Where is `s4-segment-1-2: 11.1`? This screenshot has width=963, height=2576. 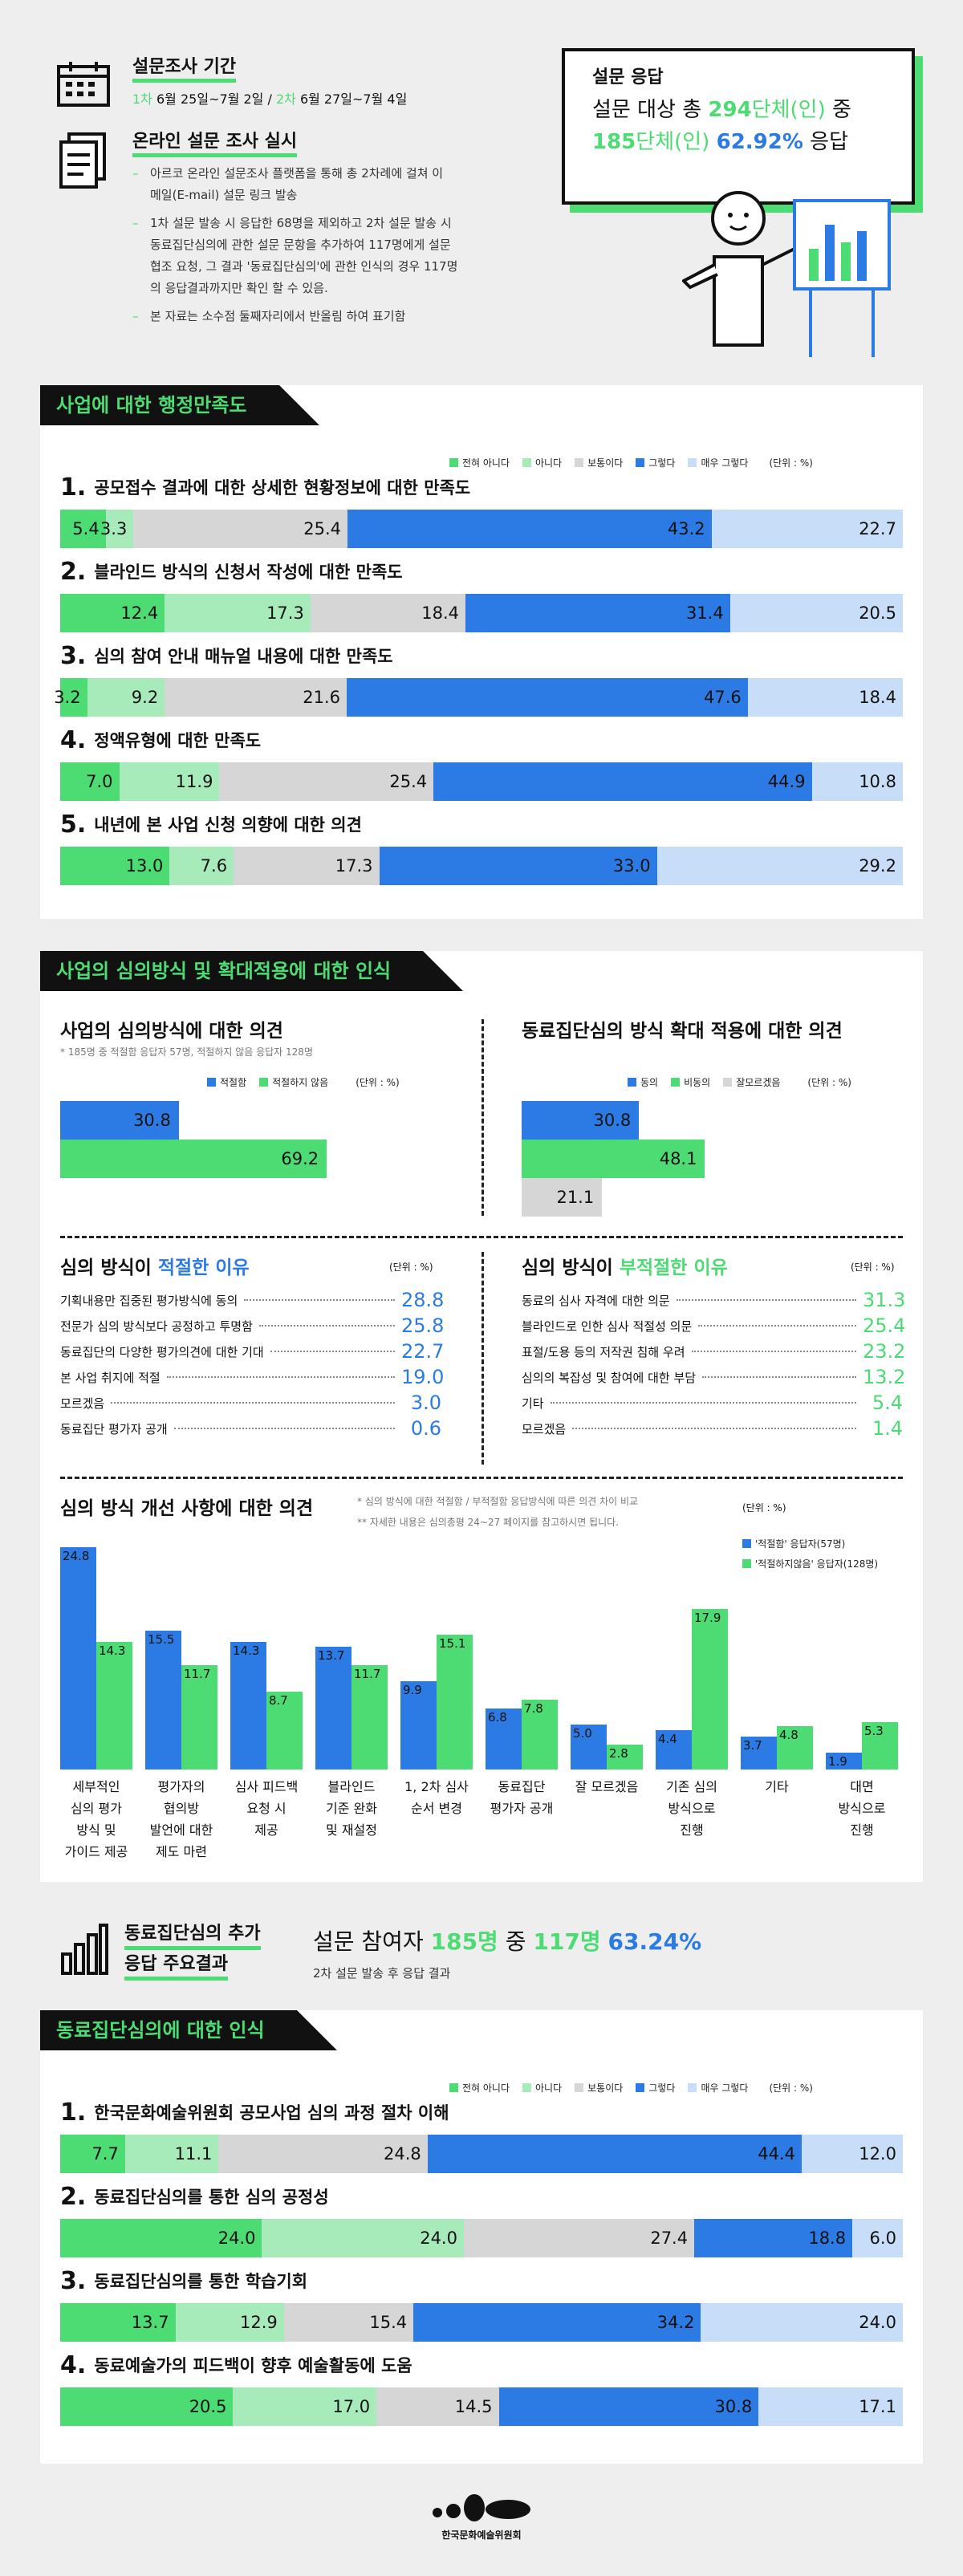
s4-segment-1-2: 11.1 is located at coordinates (171, 2154).